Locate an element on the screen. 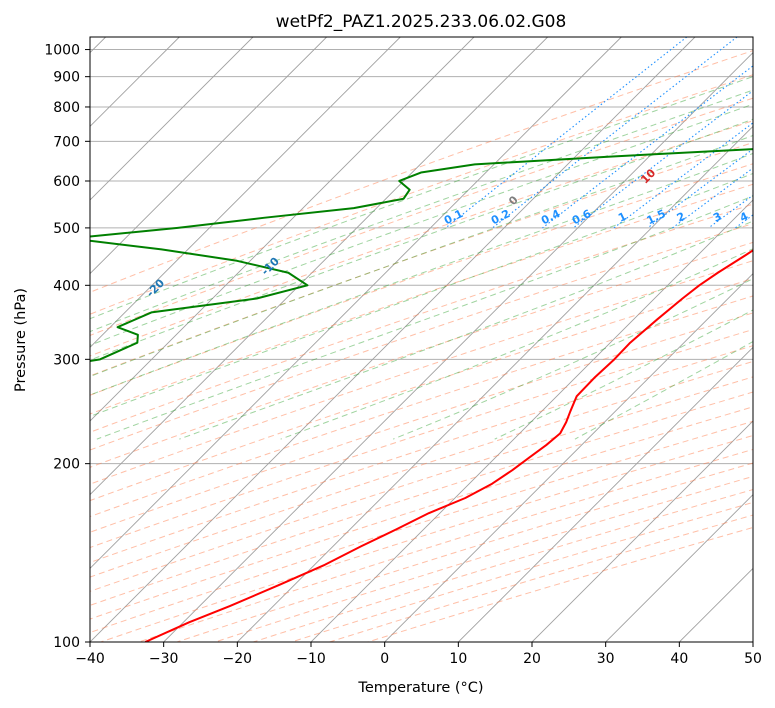 The height and width of the screenshot is (708, 775). x-tick-label-2: −20 is located at coordinates (238, 659).